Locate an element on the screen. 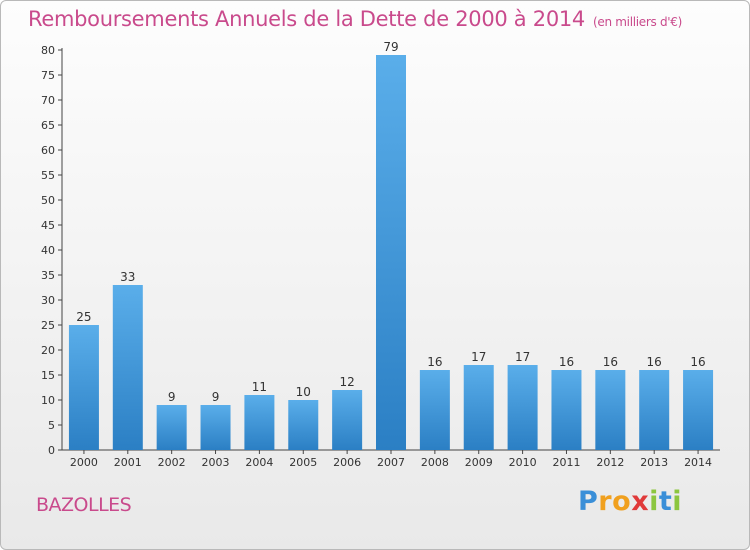 Image resolution: width=750 pixels, height=550 pixels. y-tick-label: 70 is located at coordinates (48, 100).